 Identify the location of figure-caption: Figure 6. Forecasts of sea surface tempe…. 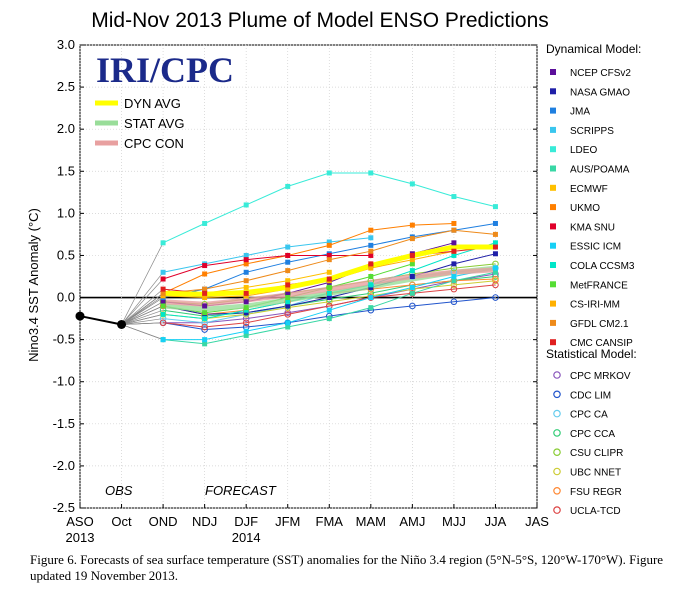
(347, 567).